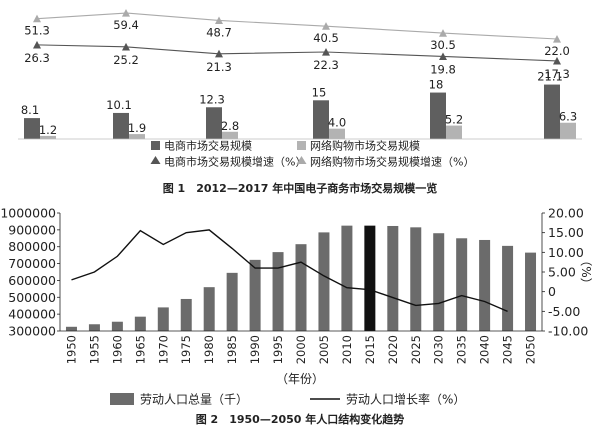 This screenshot has height=429, width=600. I want to click on x-tick-label: 2040, so click(485, 349).